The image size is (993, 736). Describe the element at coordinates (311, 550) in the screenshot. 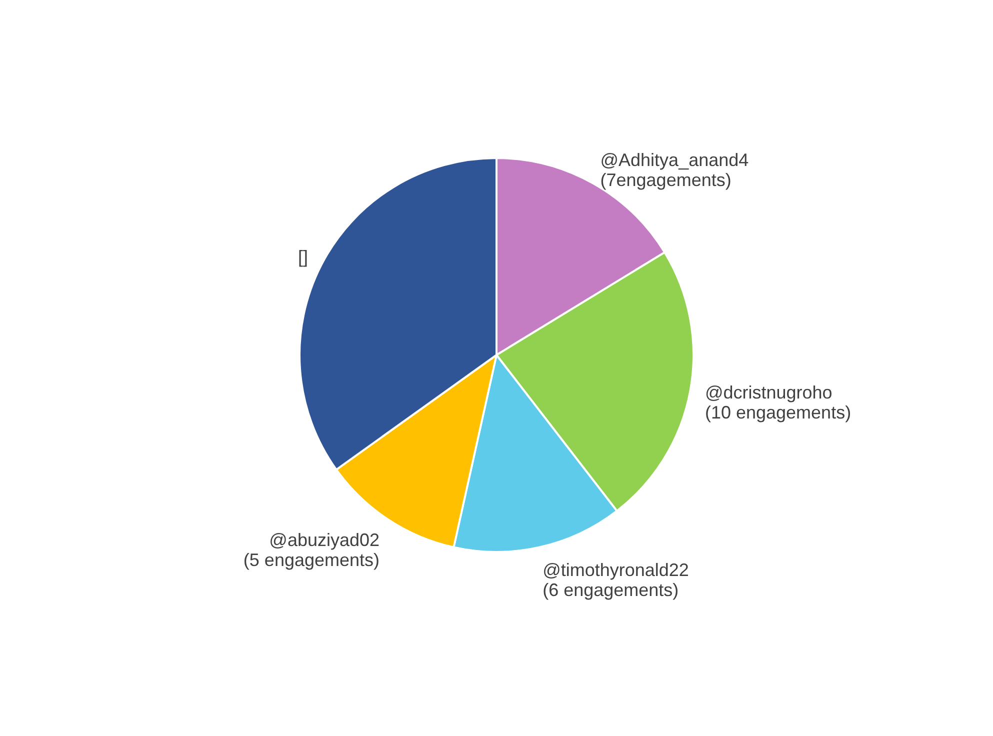

I see `slice-label: @abuziyad02 (5 engagements)` at that location.